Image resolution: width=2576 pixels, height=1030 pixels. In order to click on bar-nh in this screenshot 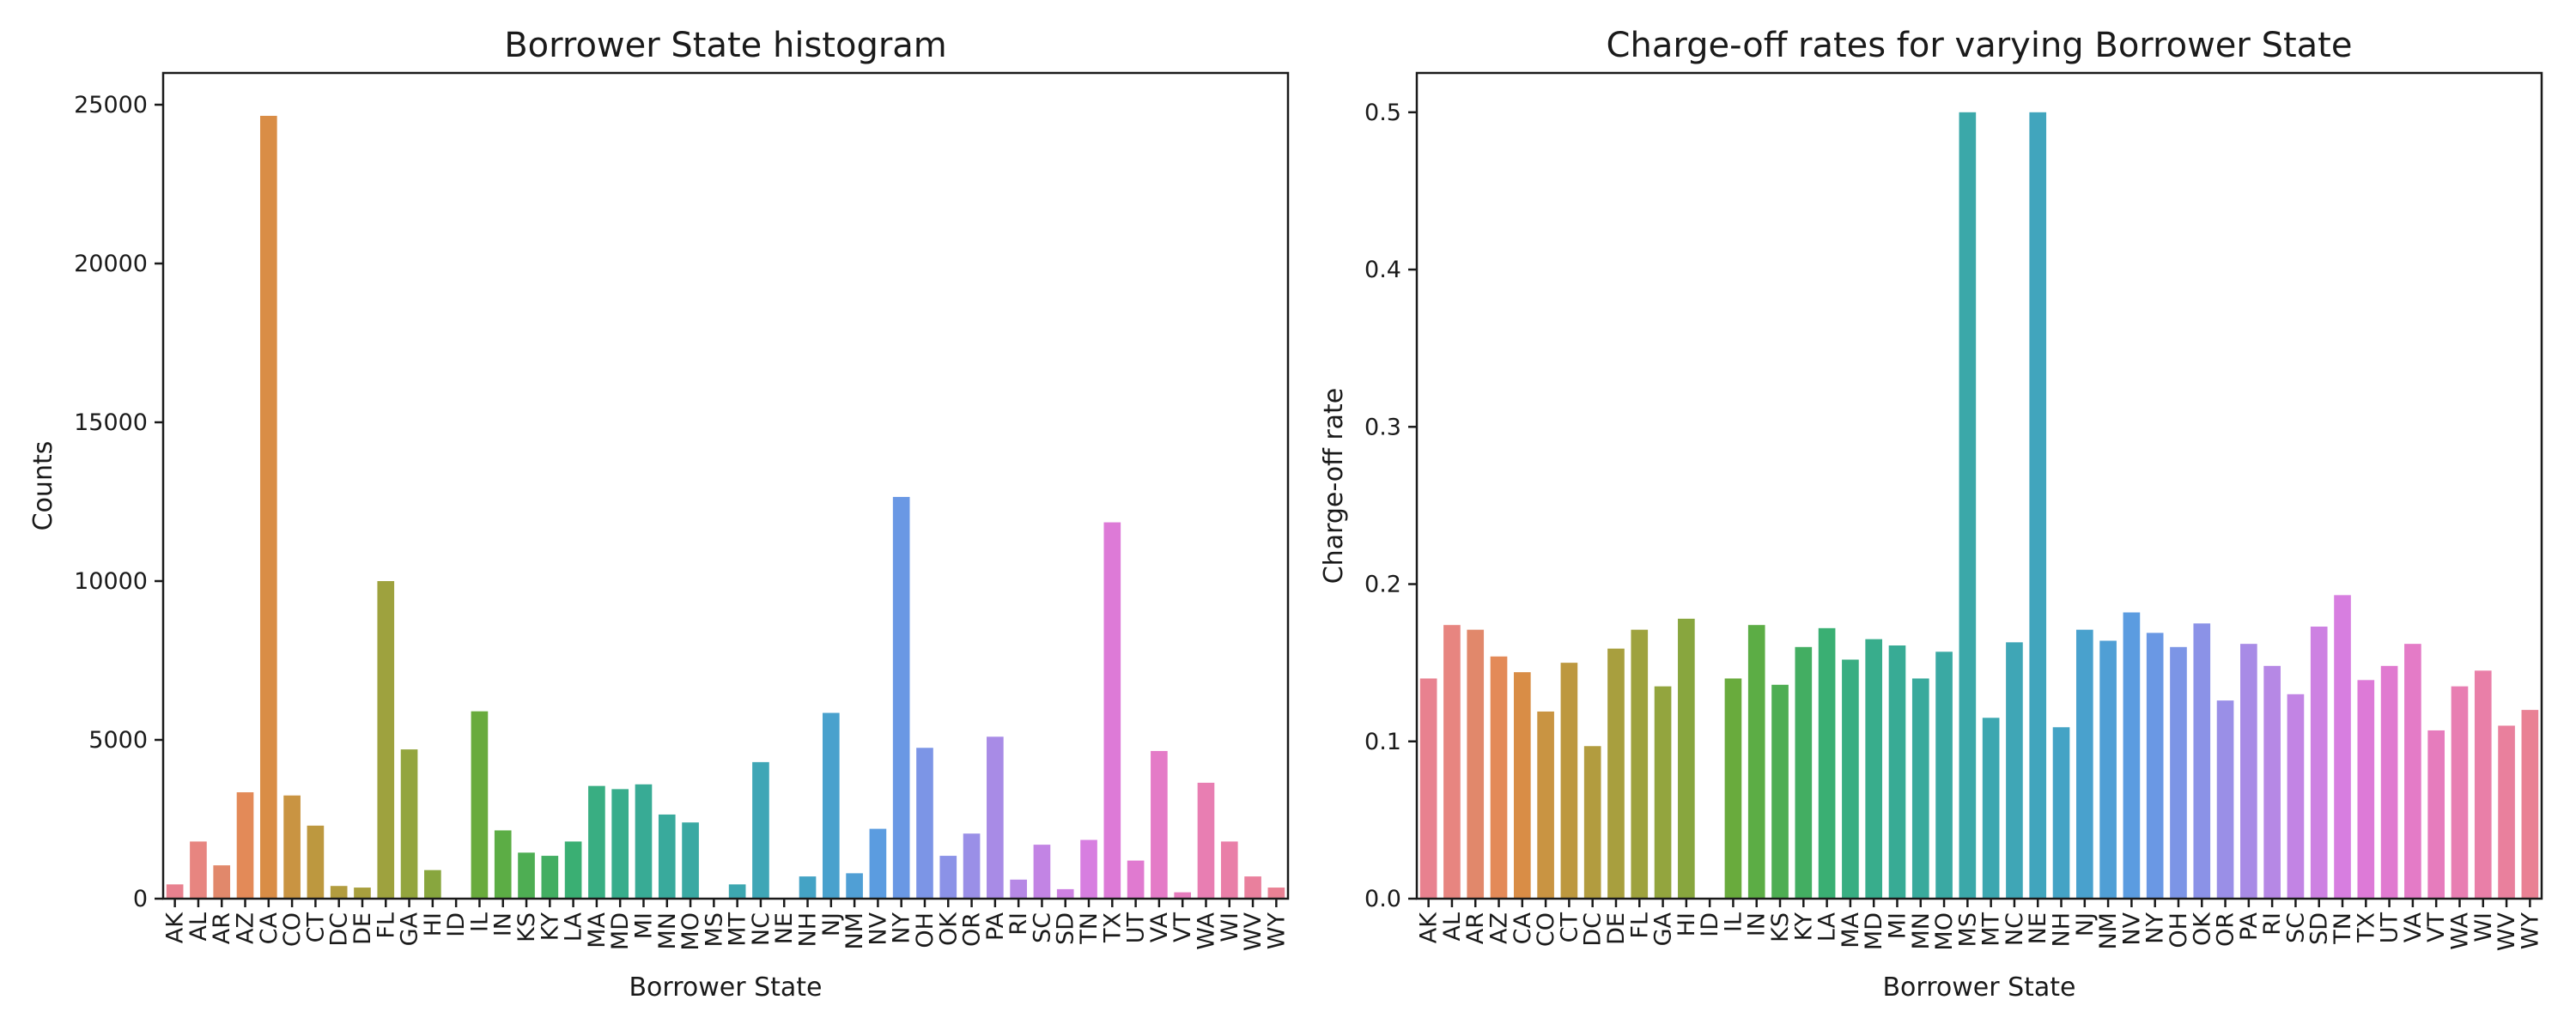, I will do `click(2061, 813)`.